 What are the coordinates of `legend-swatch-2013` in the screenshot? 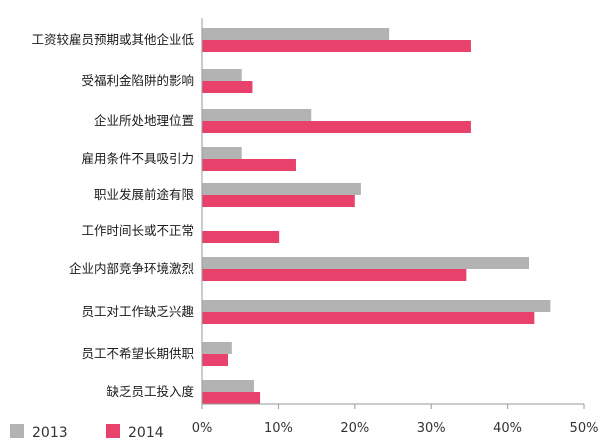 It's located at (17, 431).